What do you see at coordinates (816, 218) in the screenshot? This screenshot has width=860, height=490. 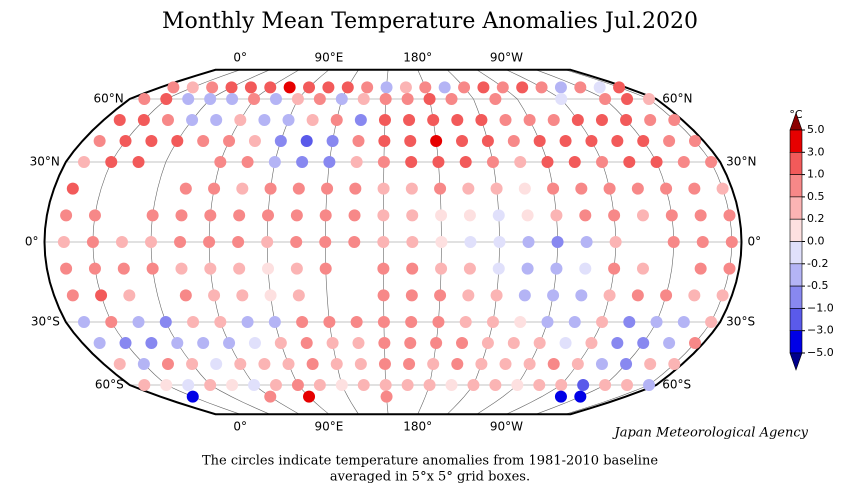 I see `legend-label: 0.2` at bounding box center [816, 218].